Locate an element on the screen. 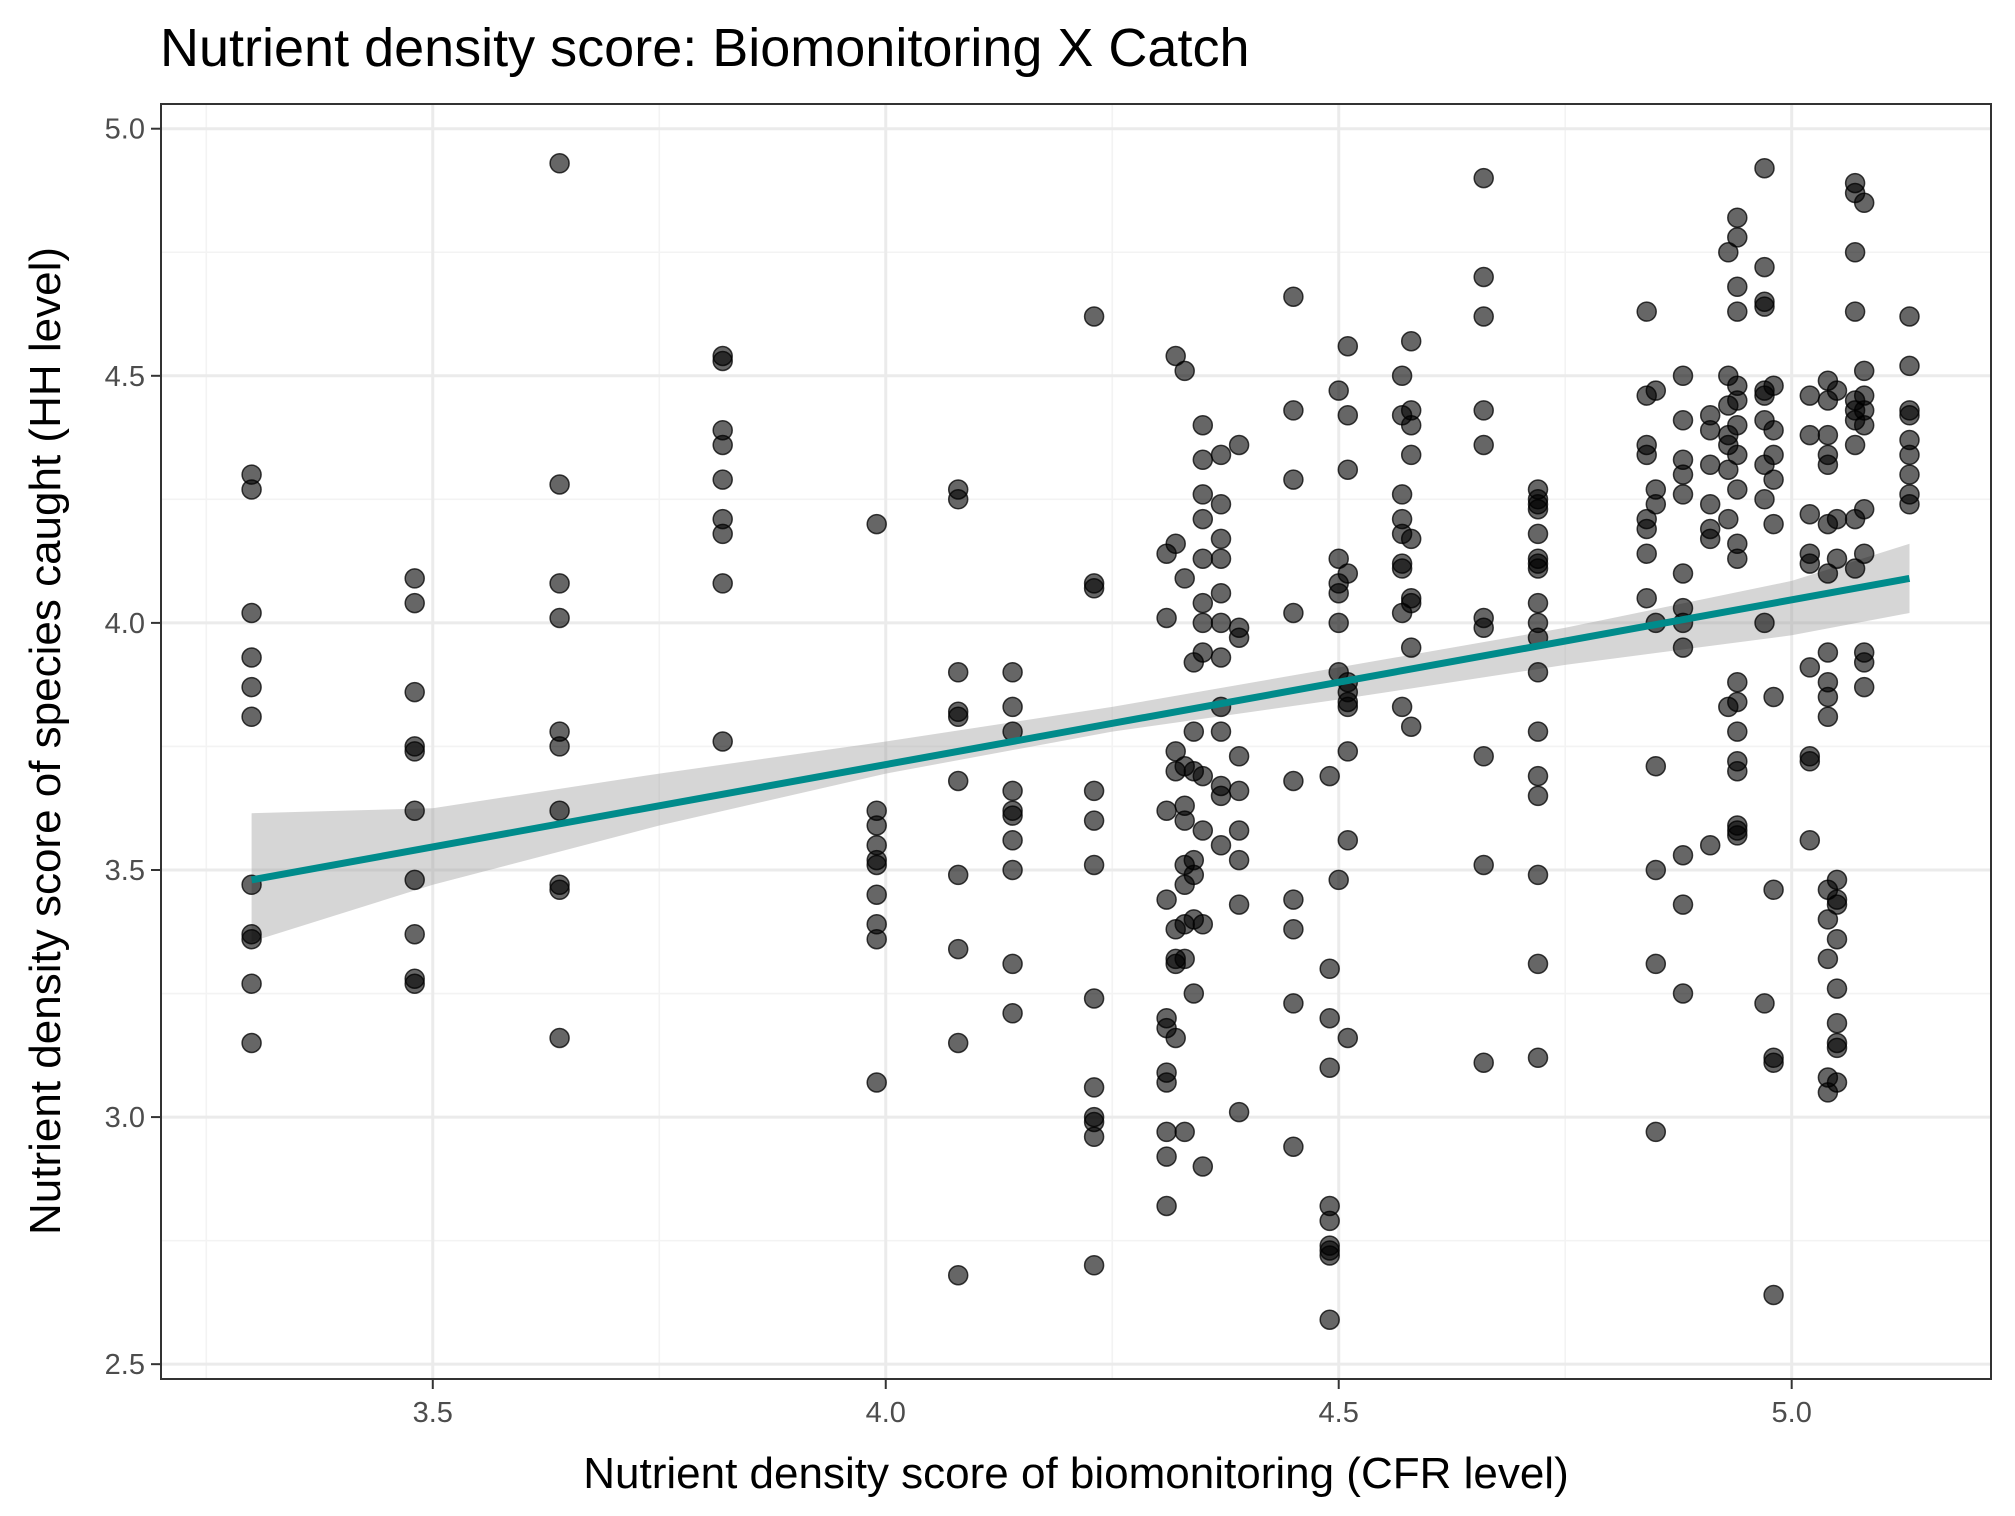 This screenshot has width=2015, height=1516. x-axis: 3.5 4.0 4.5 5.0 is located at coordinates (1112, 1404).